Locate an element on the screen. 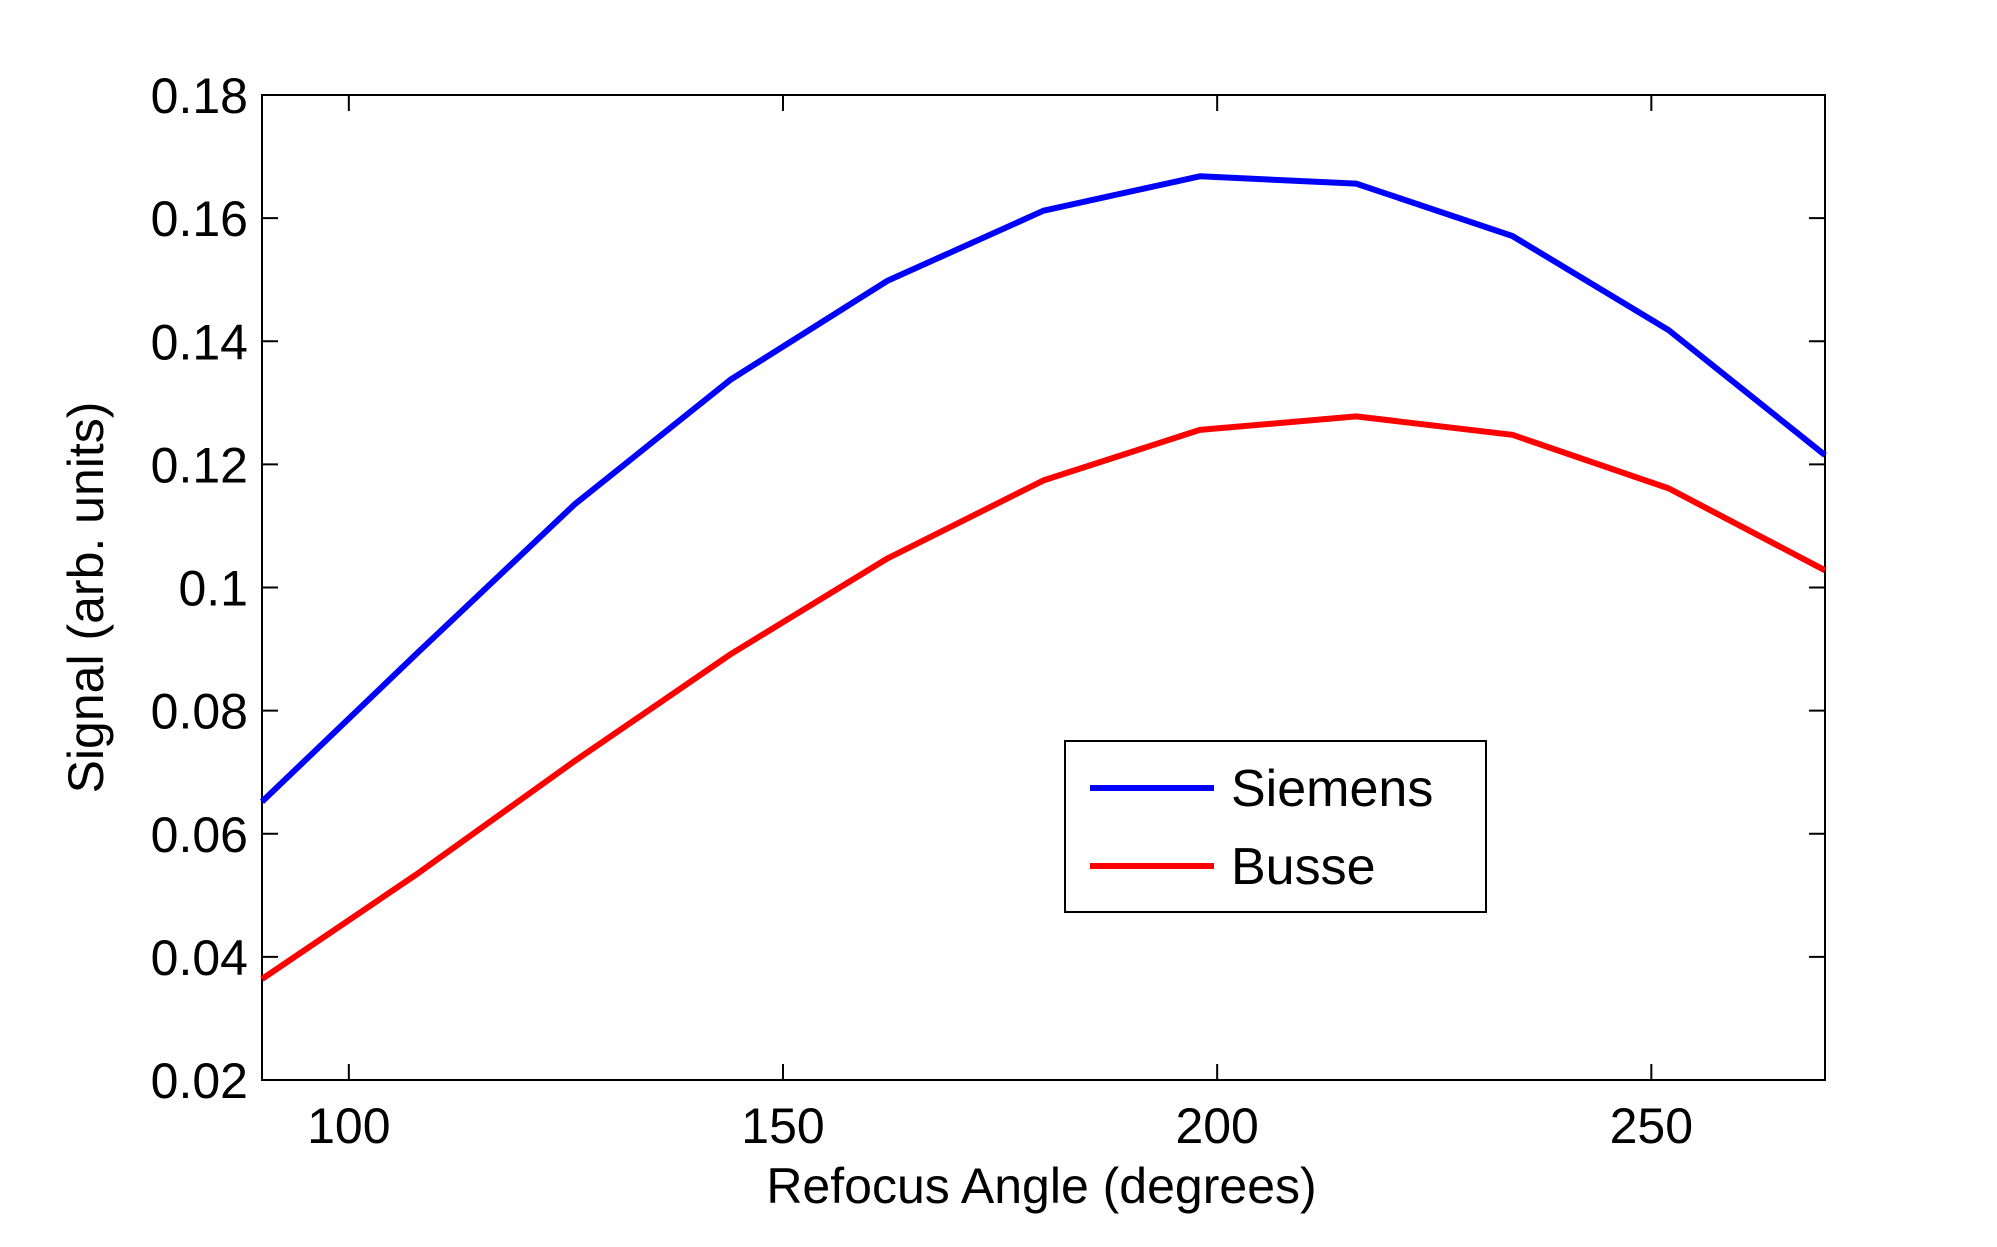 Image resolution: width=1997 pixels, height=1247 pixels. legend: Siemens Busse is located at coordinates (1275, 826).